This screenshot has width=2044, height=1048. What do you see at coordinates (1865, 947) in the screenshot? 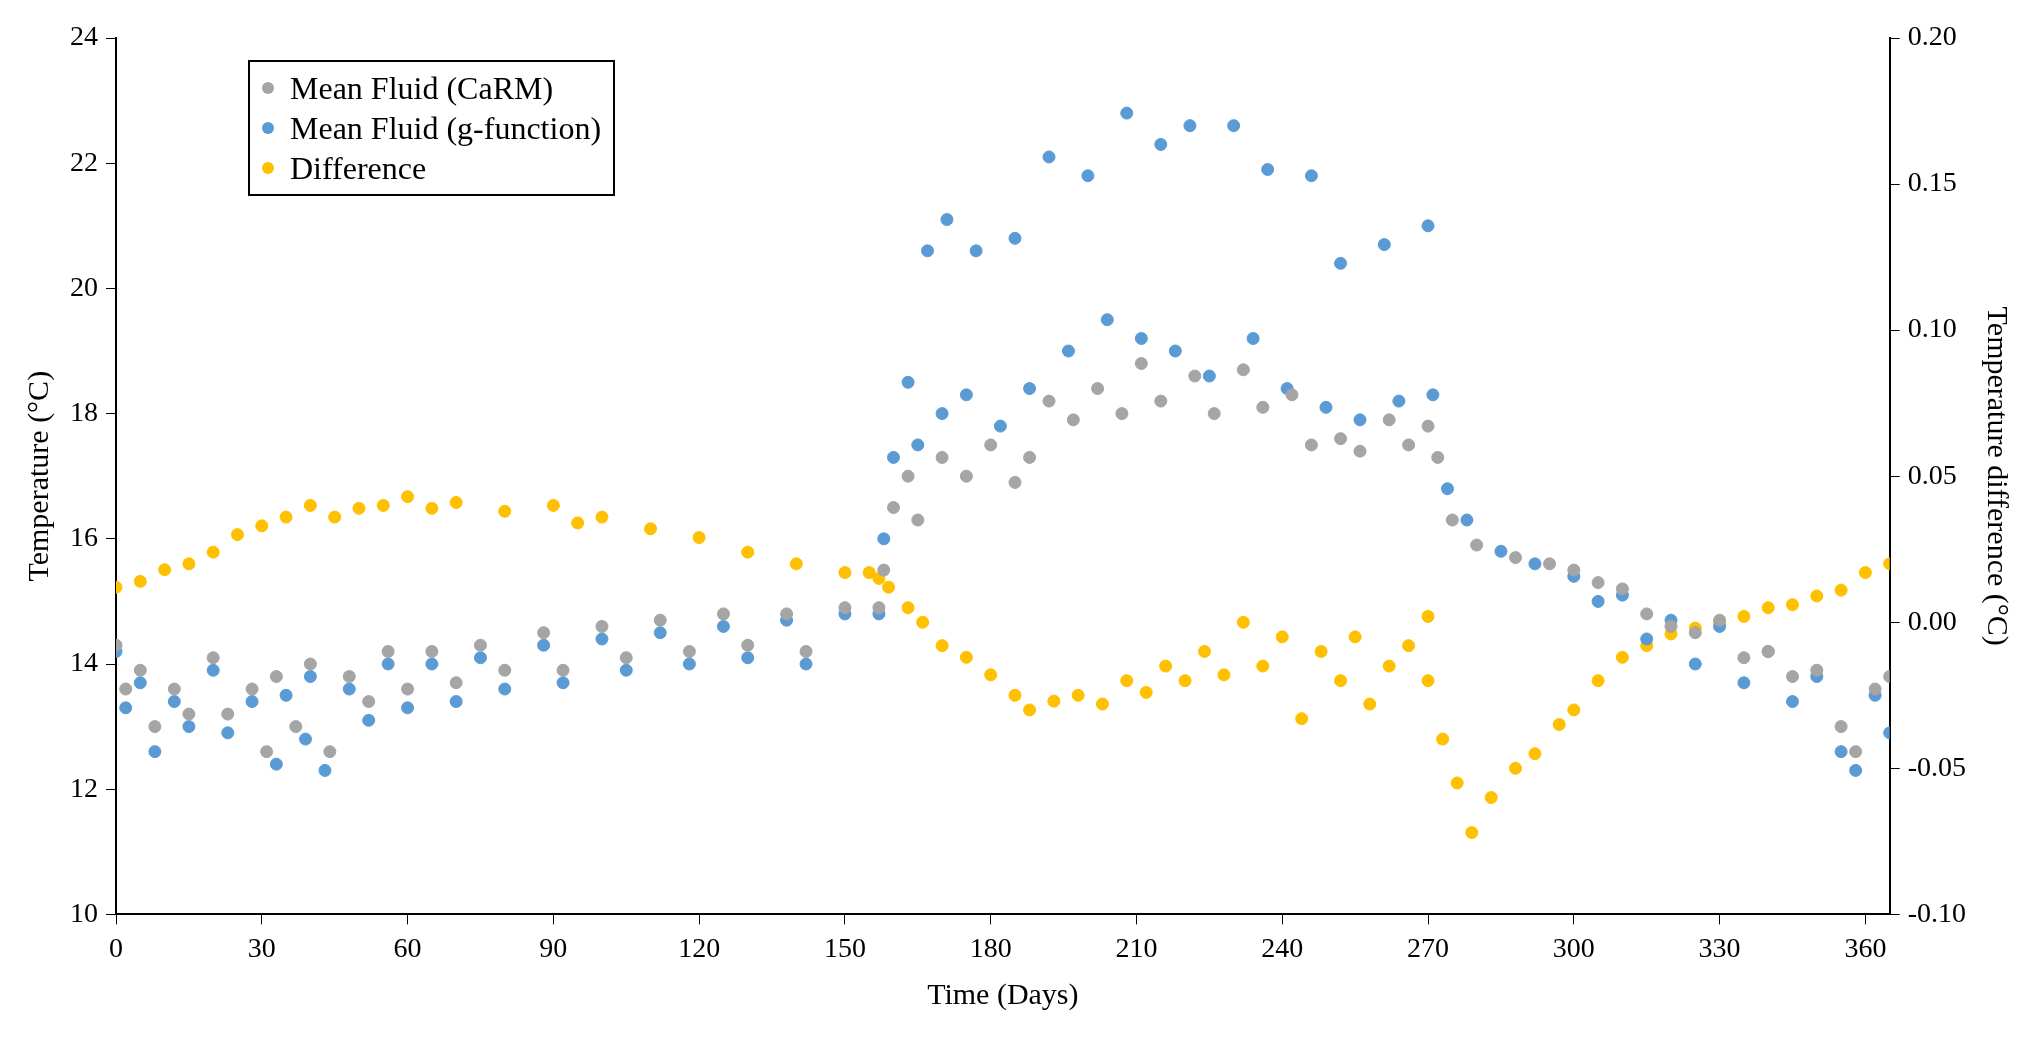
I see `x-tick-label: 360` at bounding box center [1865, 947].